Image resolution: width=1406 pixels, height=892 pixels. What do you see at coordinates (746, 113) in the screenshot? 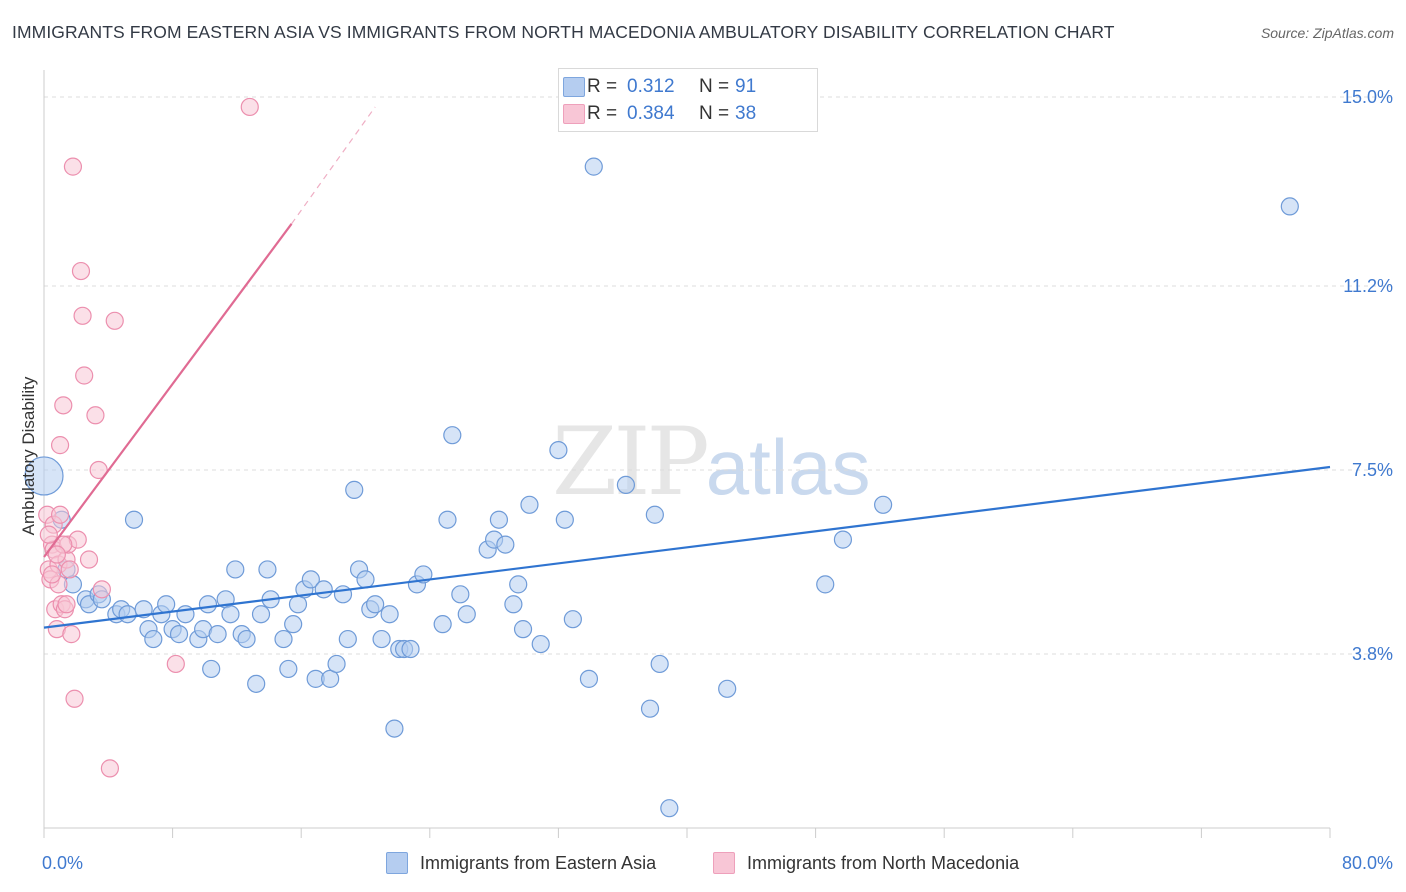
I see `legend-n-value: 38` at bounding box center [746, 113].